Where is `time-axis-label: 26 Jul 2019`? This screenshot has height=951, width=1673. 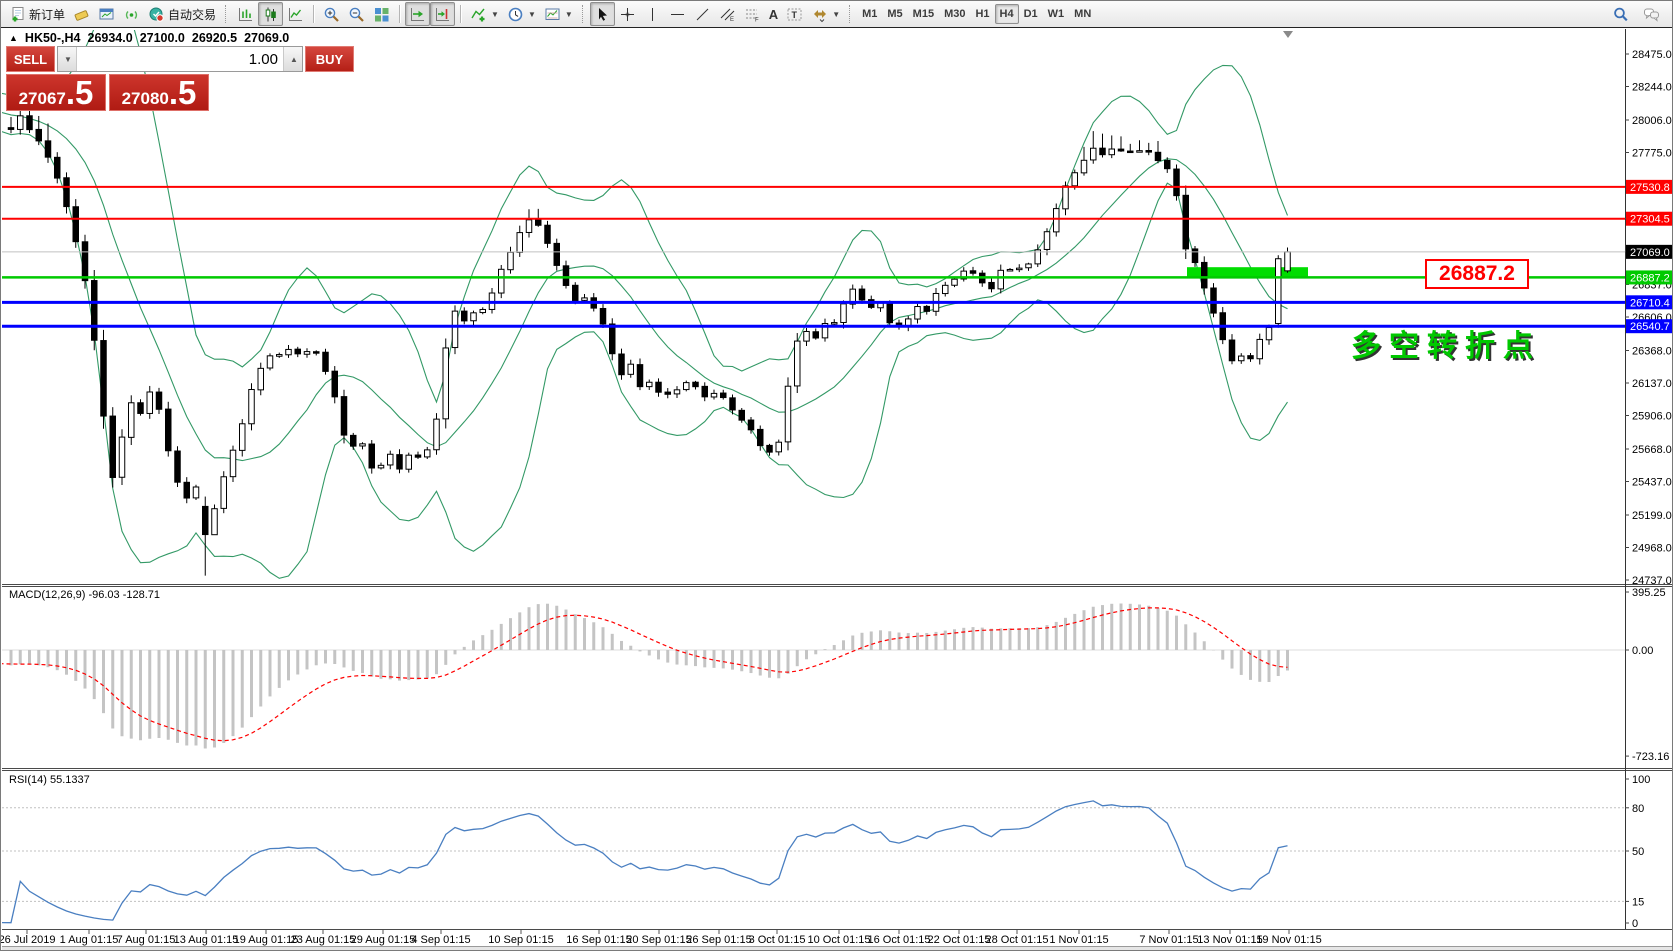 time-axis-label: 26 Jul 2019 is located at coordinates (28, 940).